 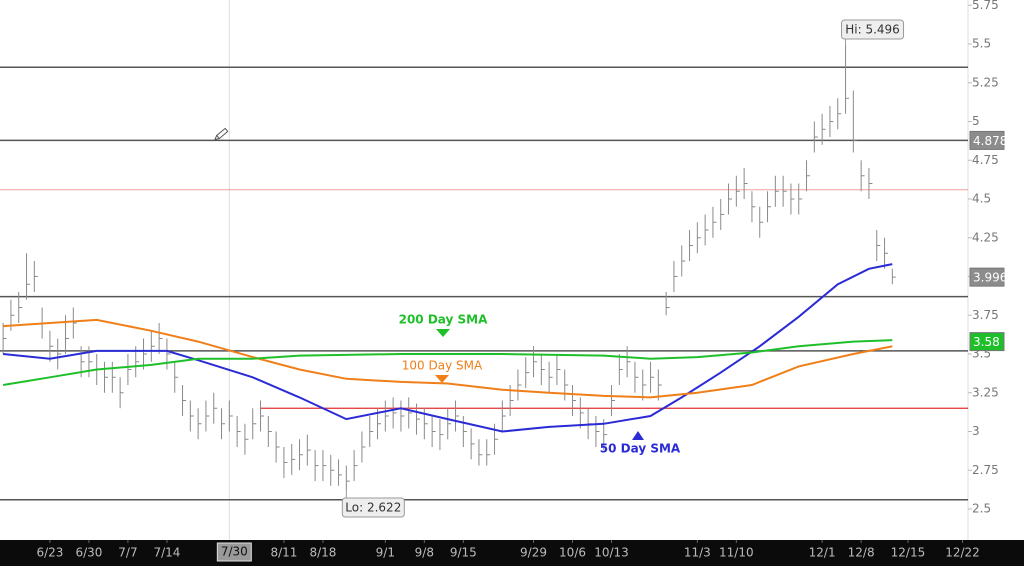 What do you see at coordinates (283, 553) in the screenshot?
I see `x-tick-label: 8/11` at bounding box center [283, 553].